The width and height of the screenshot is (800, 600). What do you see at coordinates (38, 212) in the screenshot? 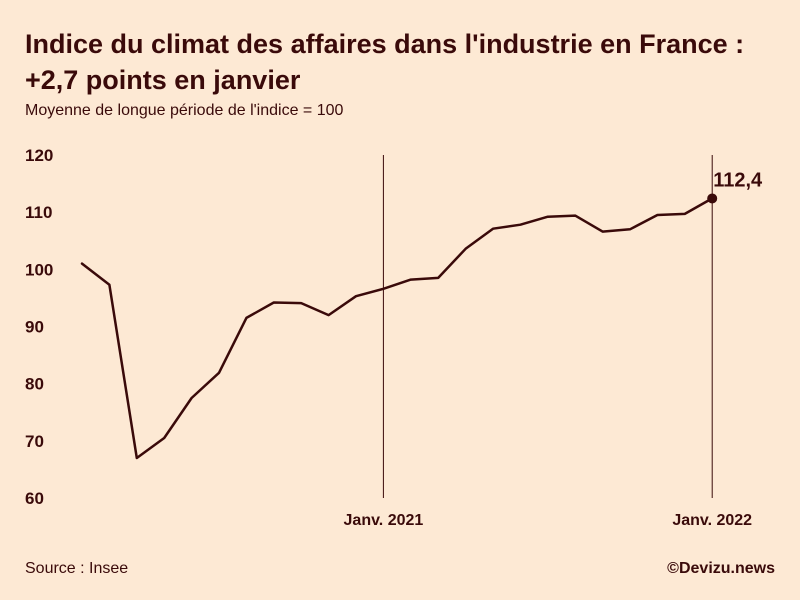
I see `y-tick-label: 110` at bounding box center [38, 212].